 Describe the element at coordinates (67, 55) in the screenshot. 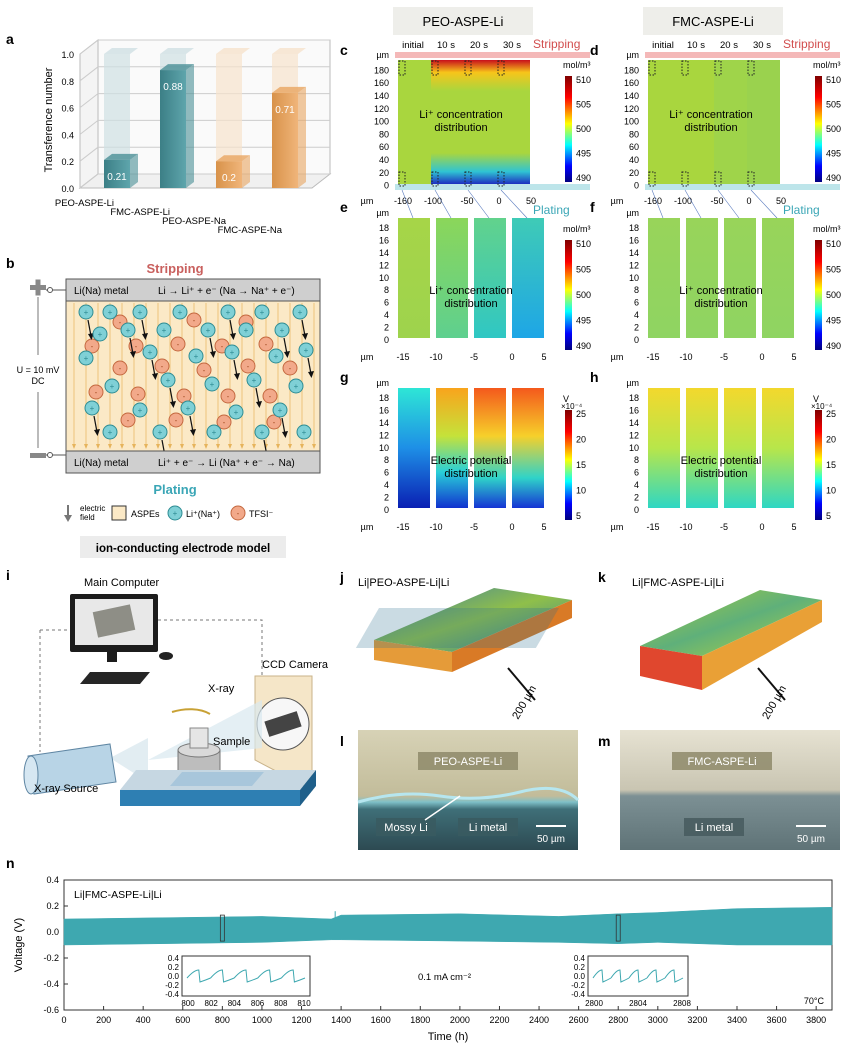

I see `y-tick-label: 1.0` at that location.